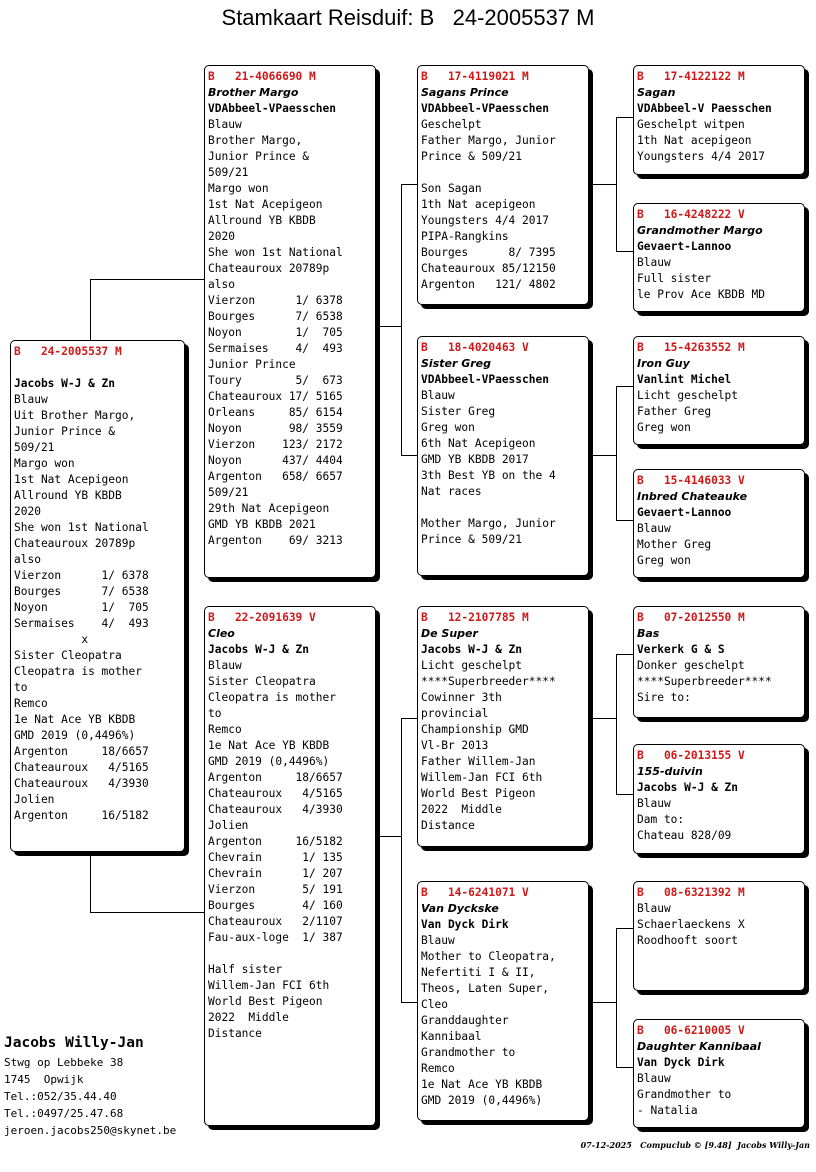 This screenshot has width=816, height=1172. What do you see at coordinates (449, 633) in the screenshot?
I see `pigeon-name: De Super` at bounding box center [449, 633].